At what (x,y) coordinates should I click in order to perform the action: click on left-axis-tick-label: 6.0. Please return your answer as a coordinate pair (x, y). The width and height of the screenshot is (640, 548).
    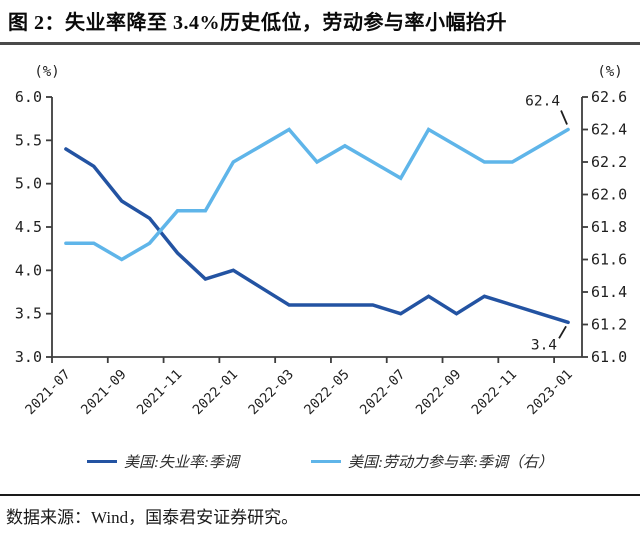
    Looking at the image, I should click on (28, 97).